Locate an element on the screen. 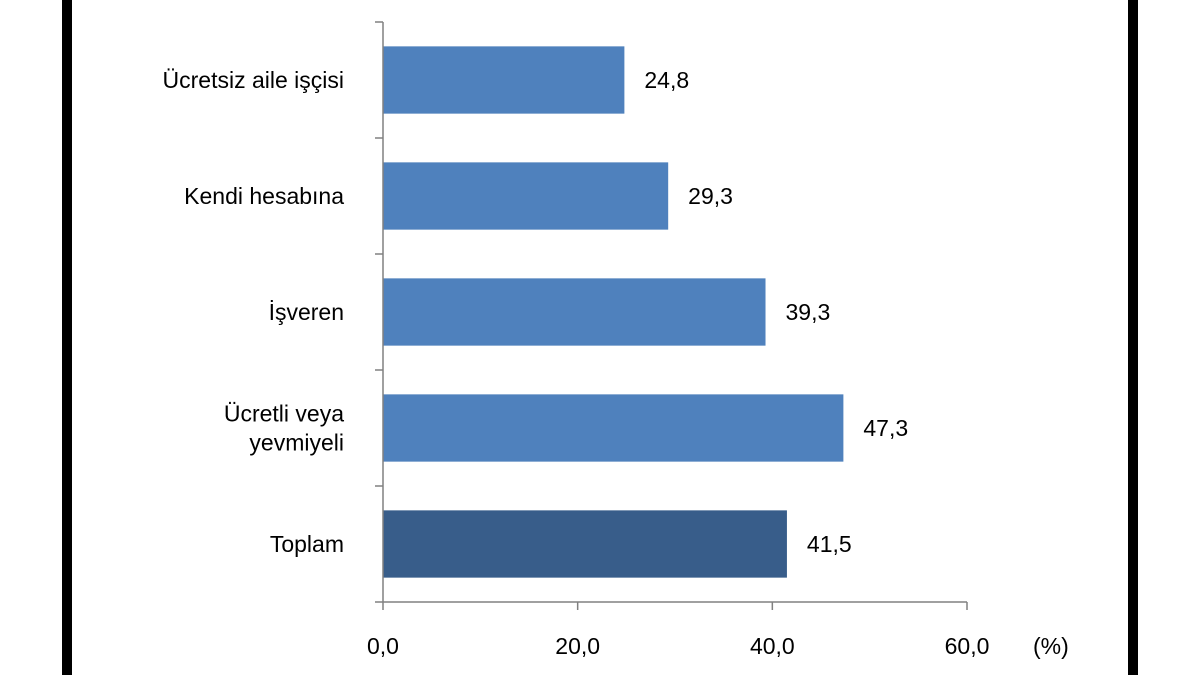 This screenshot has width=1200, height=675. x-tick-label: 60,0 is located at coordinates (967, 646).